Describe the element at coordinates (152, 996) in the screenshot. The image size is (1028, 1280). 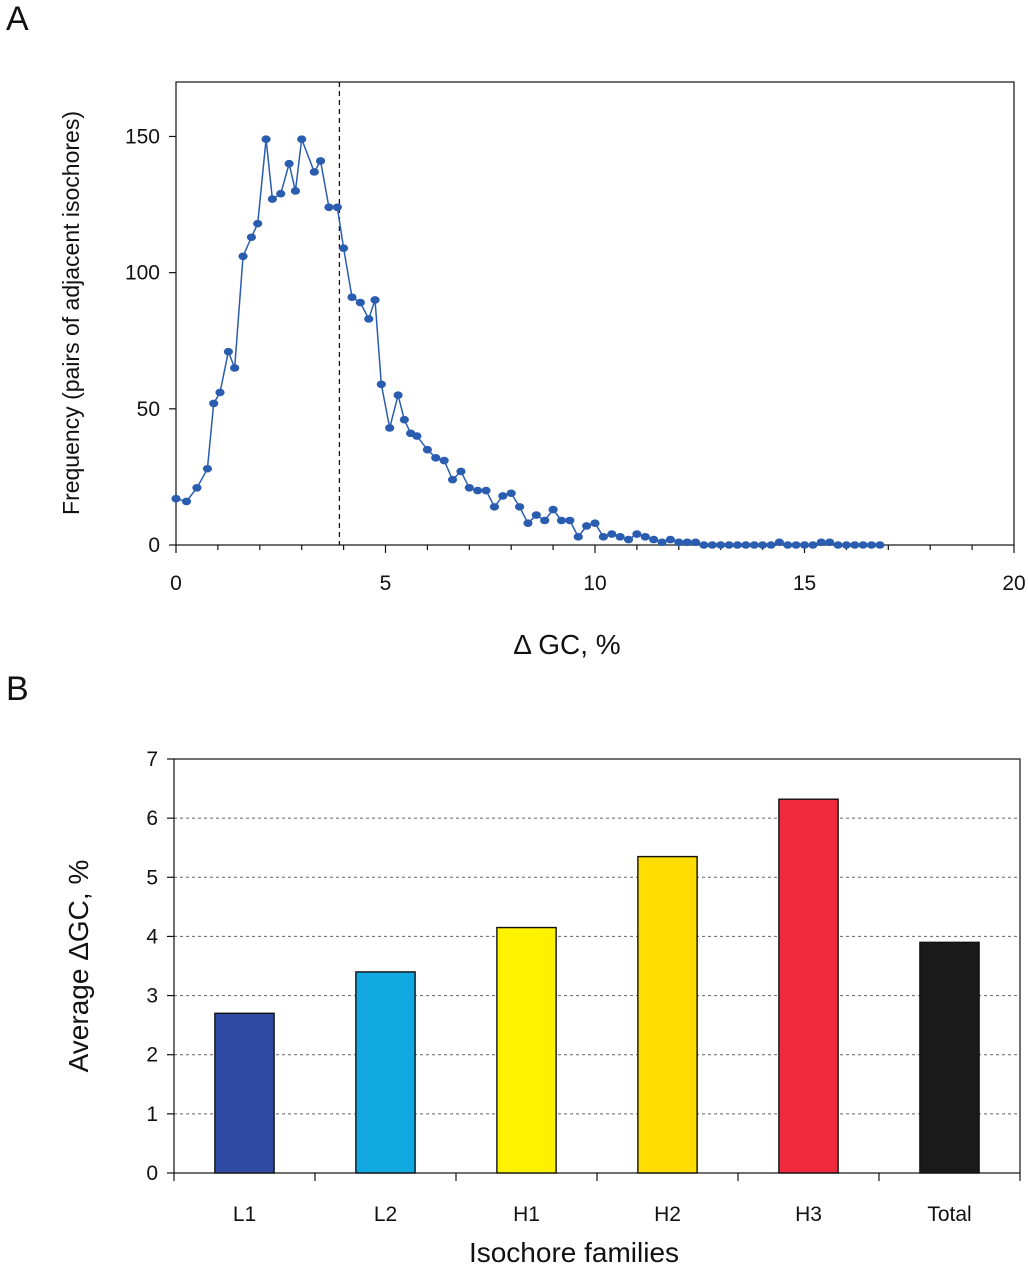
I see `y-tick-label: 3` at that location.